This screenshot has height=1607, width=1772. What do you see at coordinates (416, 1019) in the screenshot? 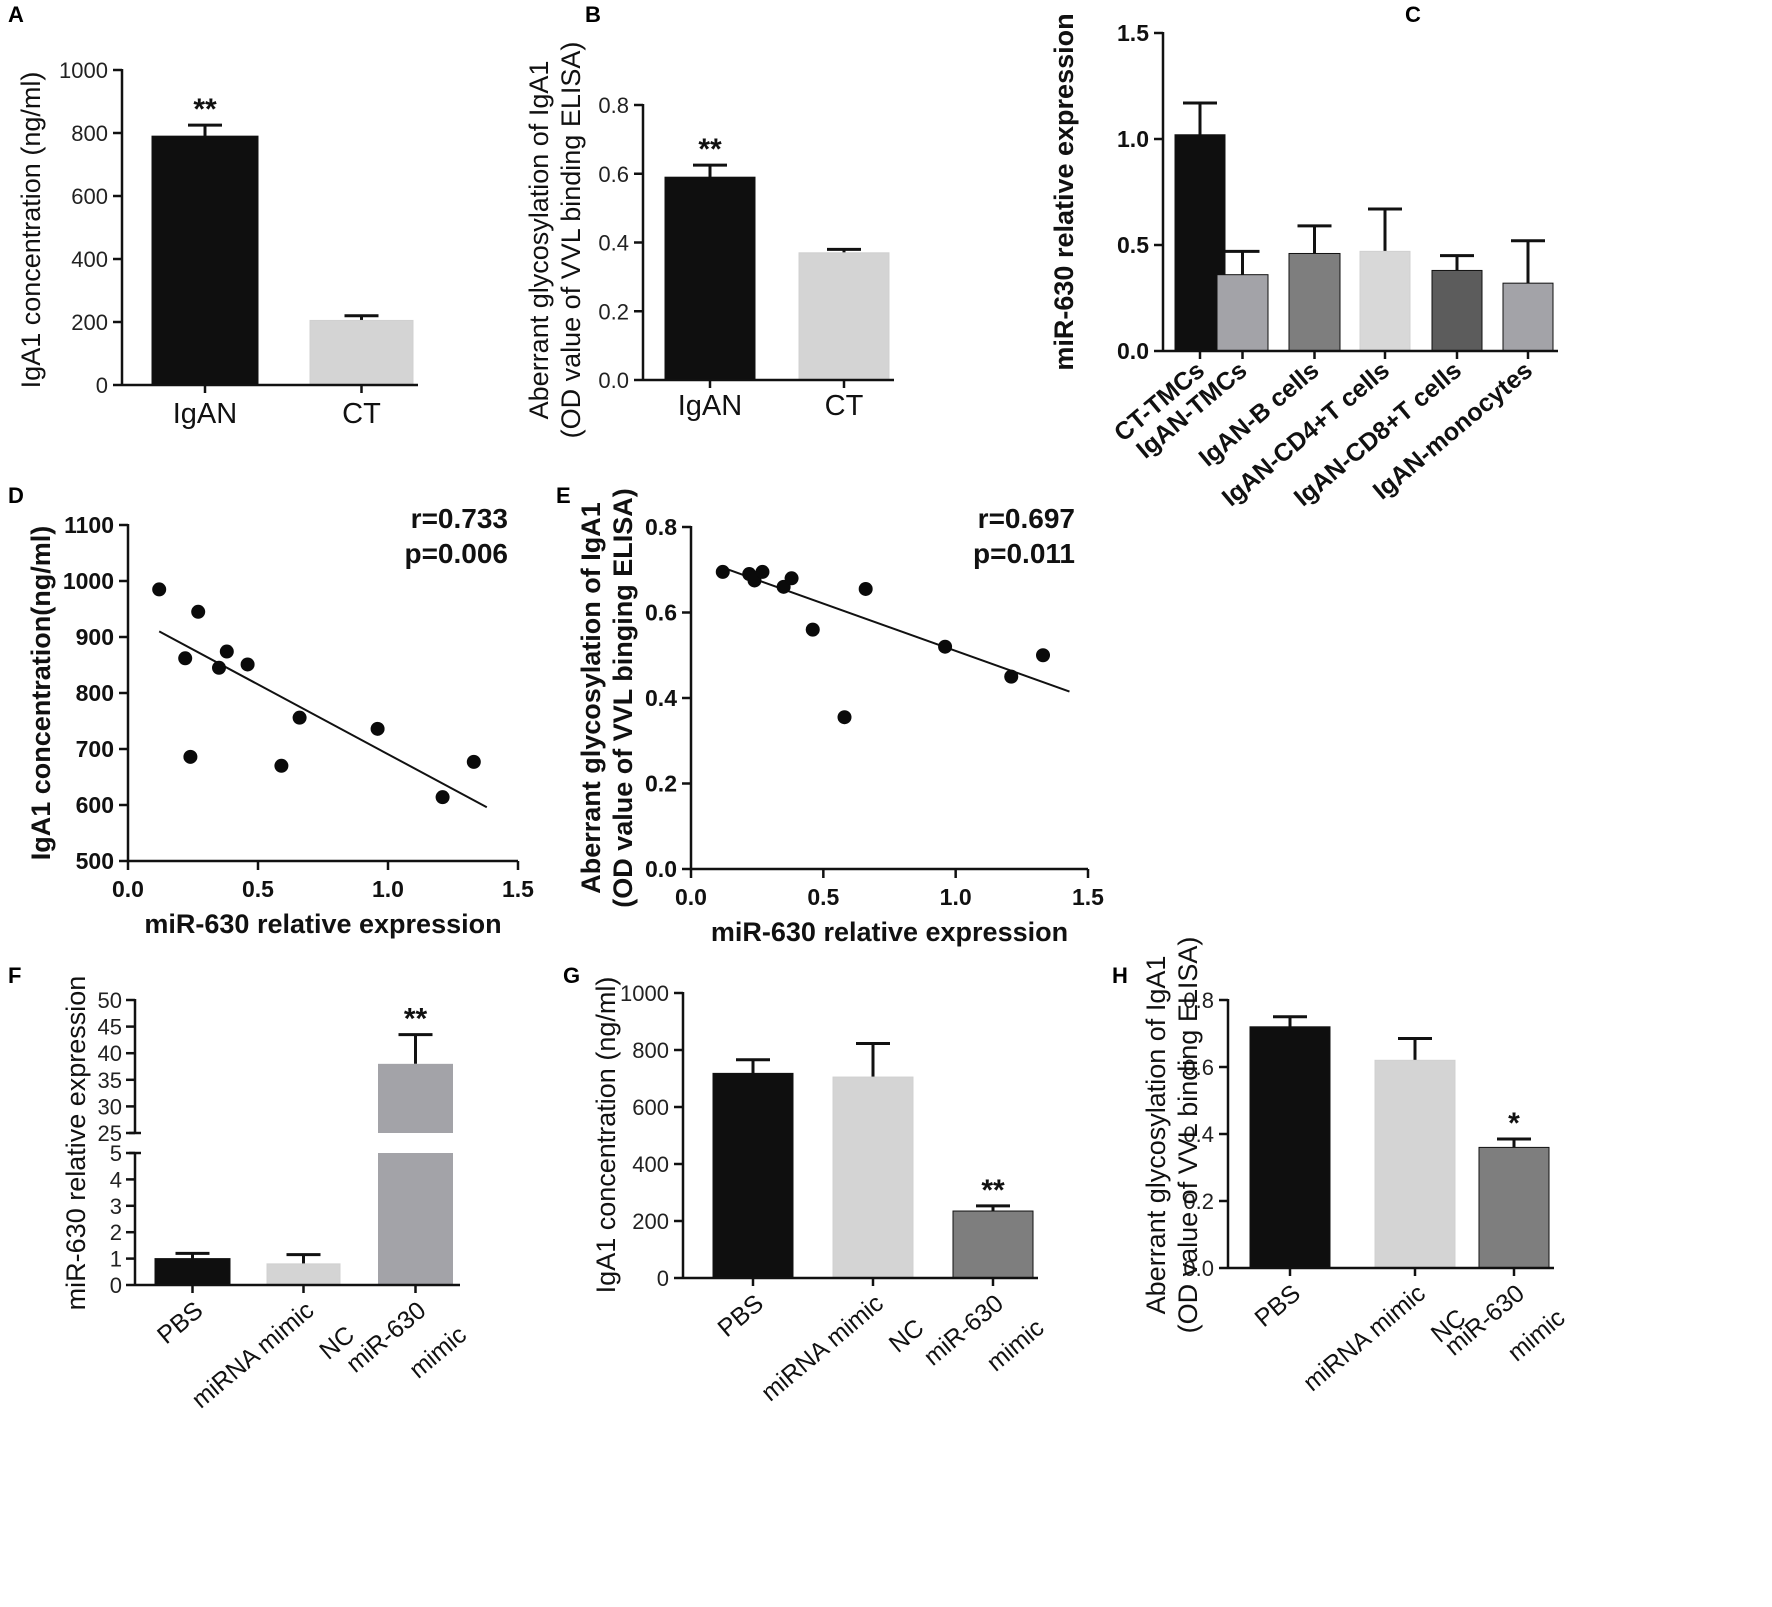
I see `f-significance-label: **` at bounding box center [416, 1019].